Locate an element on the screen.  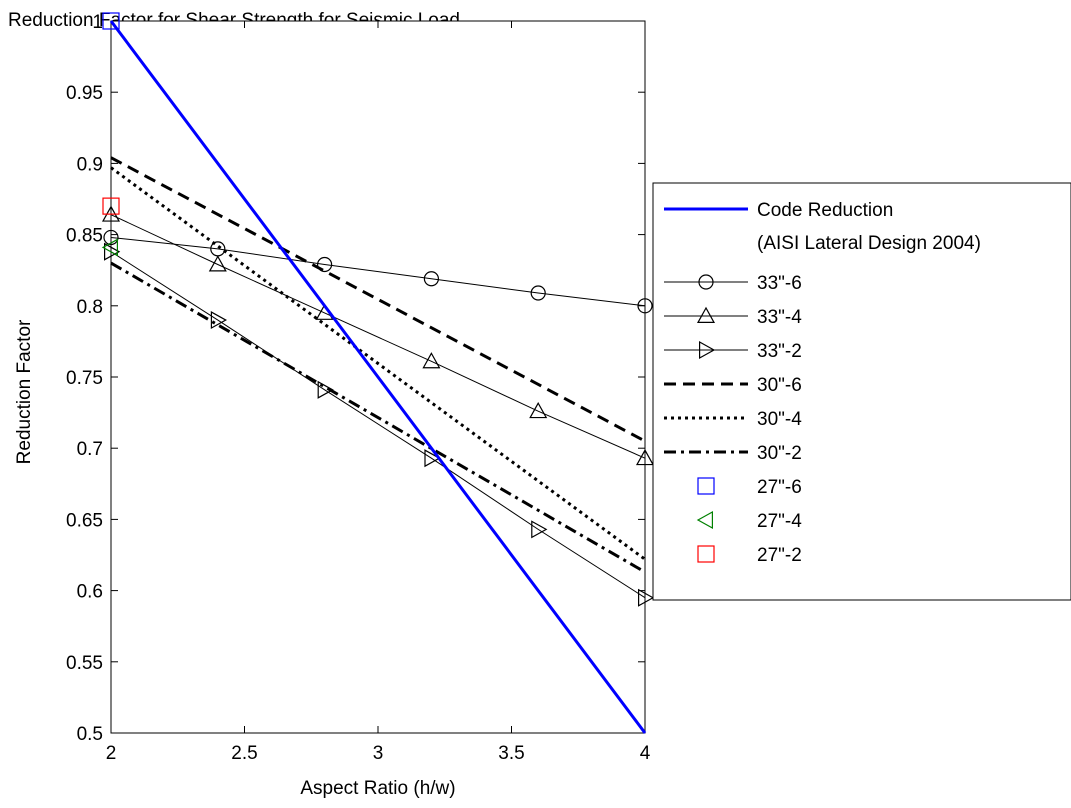
legend-entry: 30"-6 is located at coordinates (733, 385).